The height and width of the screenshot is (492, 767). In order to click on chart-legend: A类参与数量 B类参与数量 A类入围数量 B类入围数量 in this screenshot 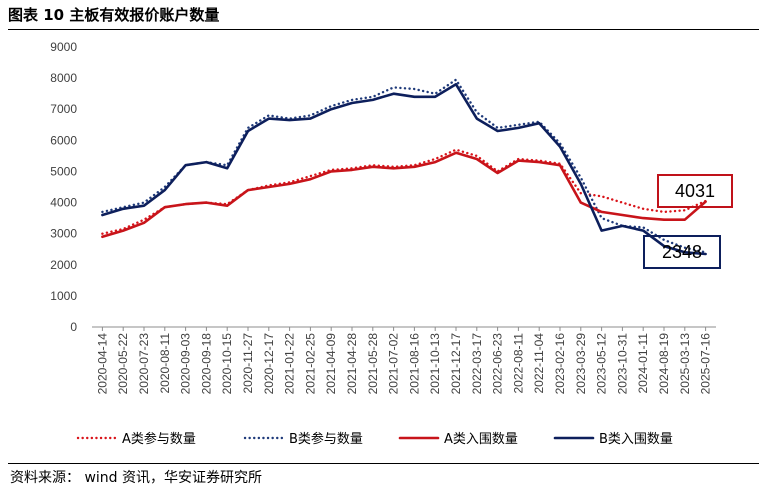, I will do `click(374, 439)`.